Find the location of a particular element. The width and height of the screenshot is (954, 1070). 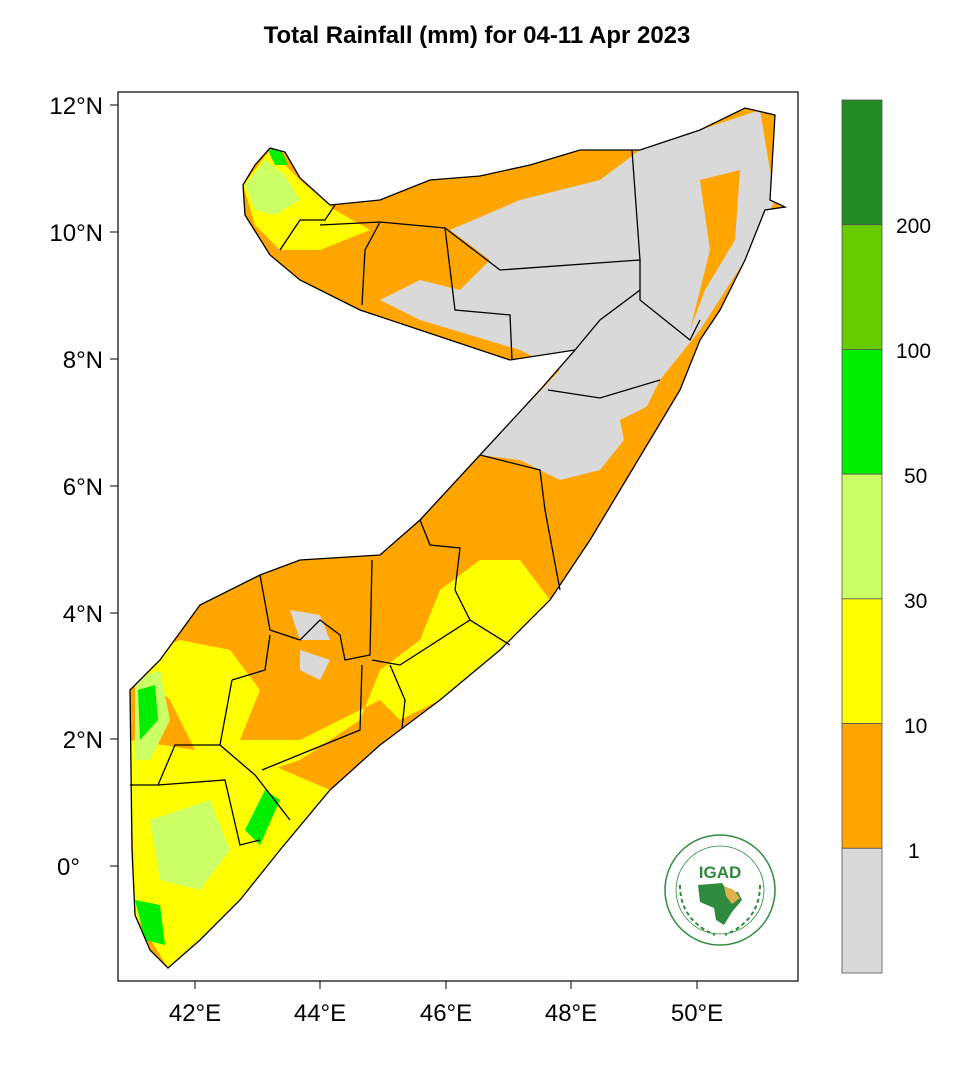

lon-ticks is located at coordinates (446, 985).